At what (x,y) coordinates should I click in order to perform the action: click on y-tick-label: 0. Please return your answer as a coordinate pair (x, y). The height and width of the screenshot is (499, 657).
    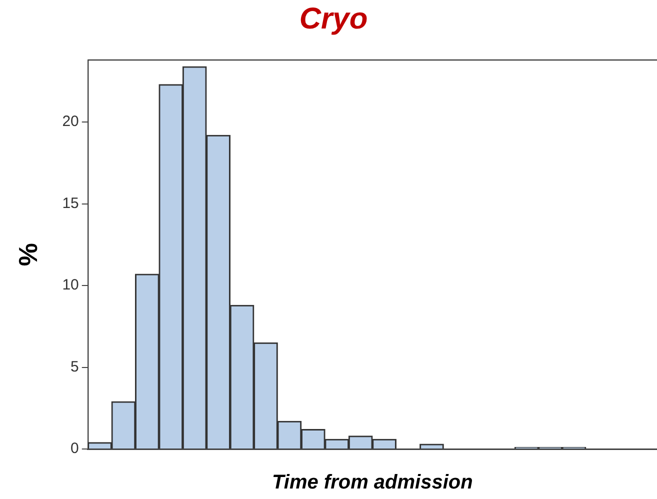
    Looking at the image, I should click on (74, 449).